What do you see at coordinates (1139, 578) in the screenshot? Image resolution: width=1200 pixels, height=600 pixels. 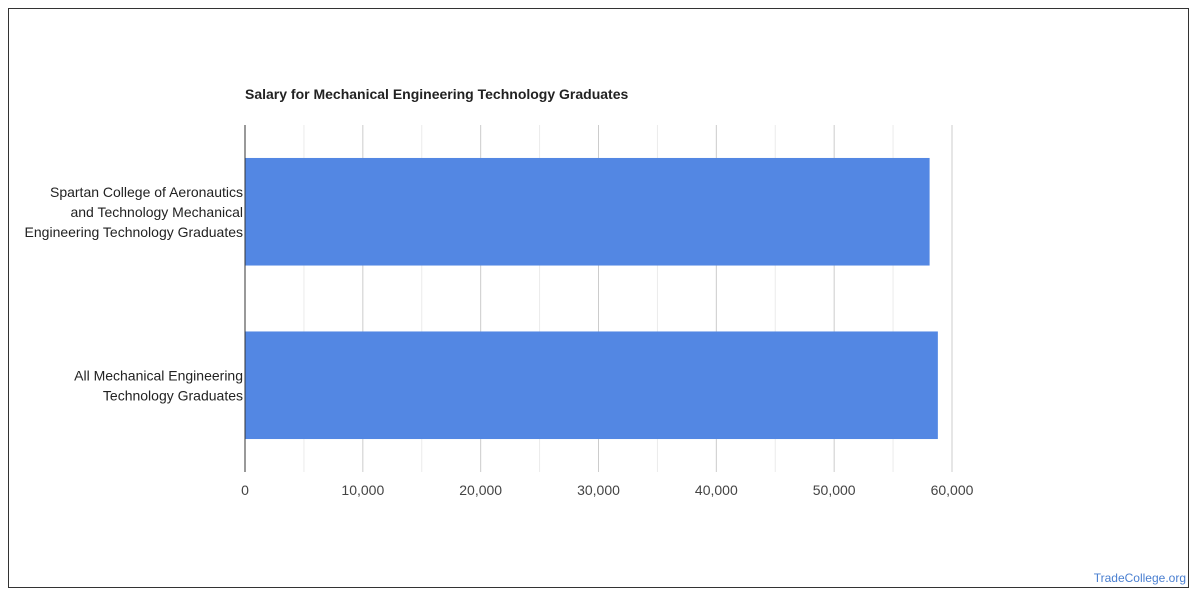 I see `source-credit-link: TradeCollege.org` at bounding box center [1139, 578].